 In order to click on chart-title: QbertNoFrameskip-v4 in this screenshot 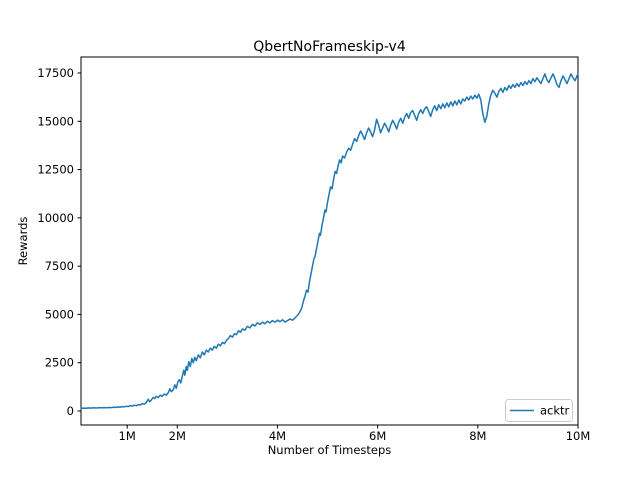, I will do `click(329, 47)`.